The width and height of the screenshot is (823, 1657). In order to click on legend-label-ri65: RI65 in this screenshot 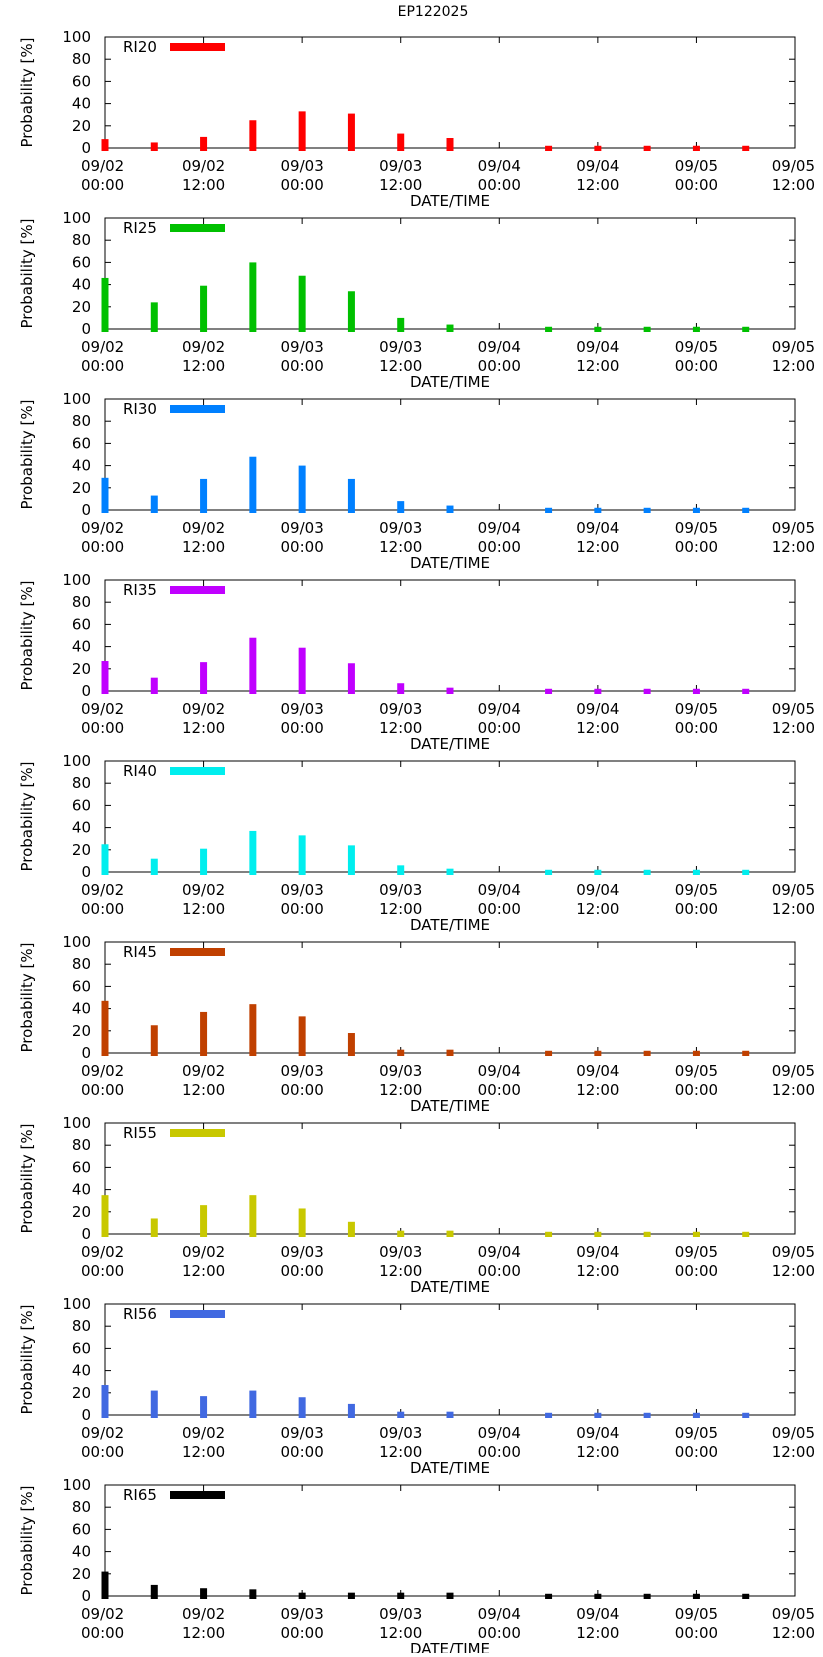, I will do `click(140, 1495)`.